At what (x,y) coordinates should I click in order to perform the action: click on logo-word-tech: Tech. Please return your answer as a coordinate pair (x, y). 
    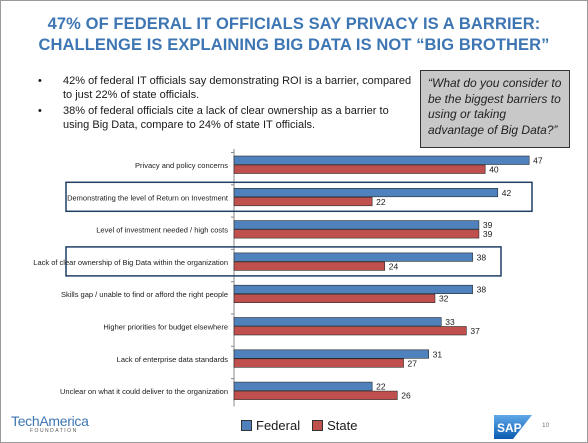
    Looking at the image, I should click on (25, 421).